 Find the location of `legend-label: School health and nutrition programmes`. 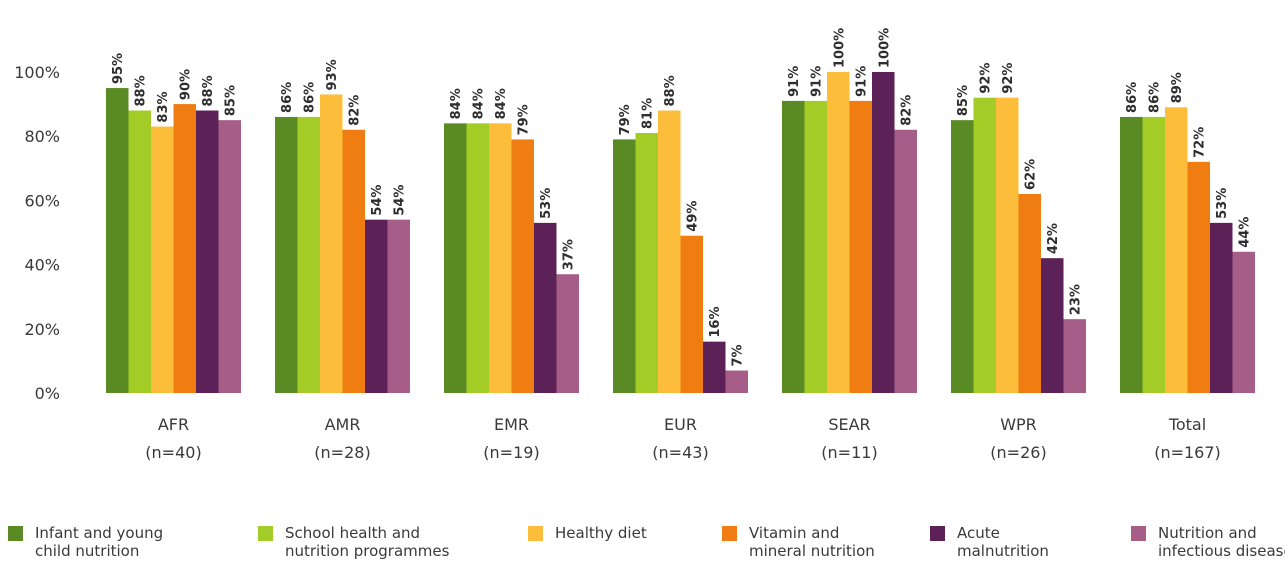

legend-label: School health and nutrition programmes is located at coordinates (367, 542).